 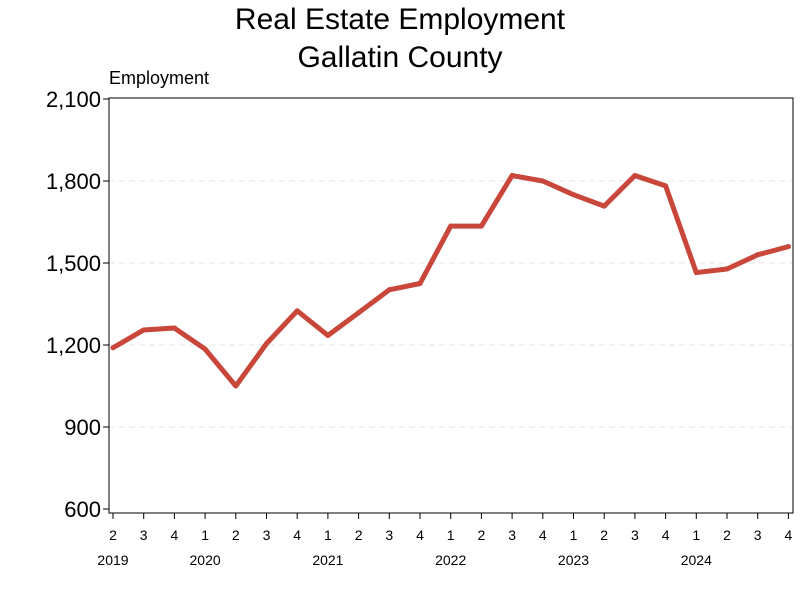 I want to click on y-axis-label: Employment, so click(x=159, y=78).